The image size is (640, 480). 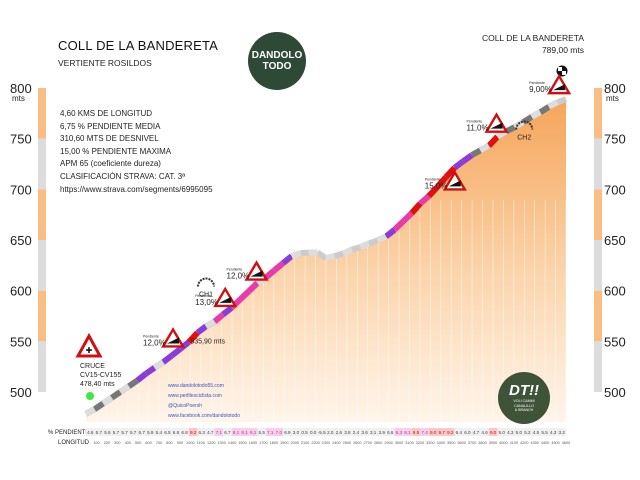 I want to click on distance-tick-label: 2900, so click(x=388, y=443).